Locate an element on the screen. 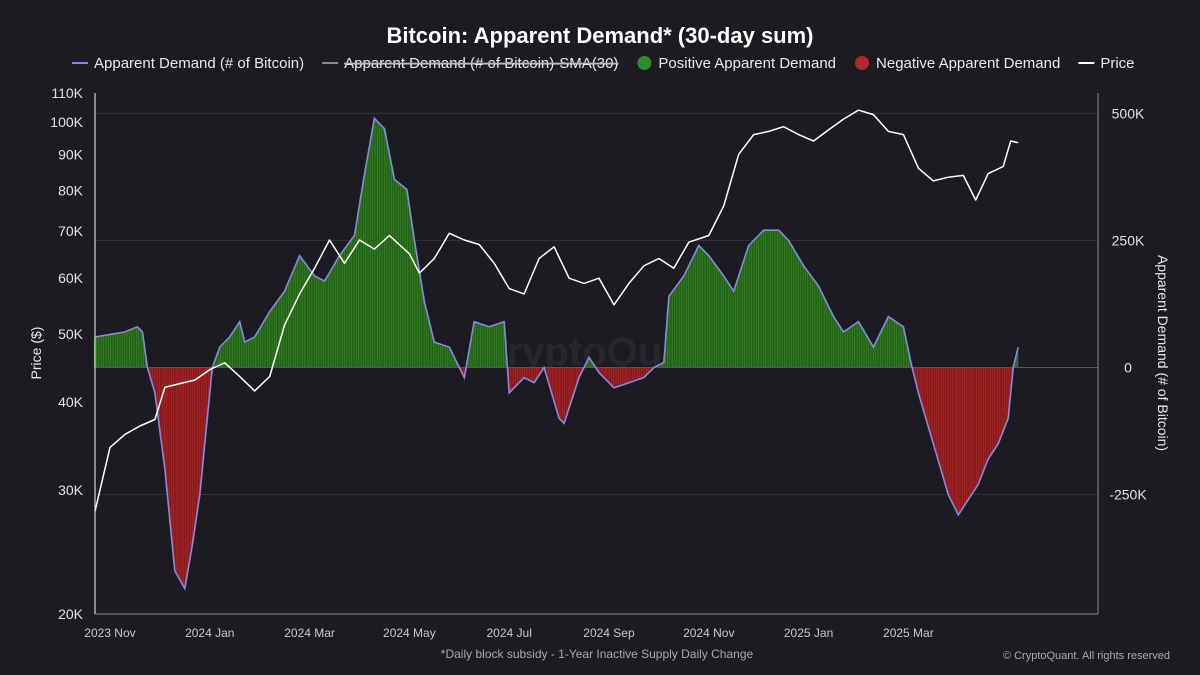  left-tick-label: 60K is located at coordinates (71, 278).